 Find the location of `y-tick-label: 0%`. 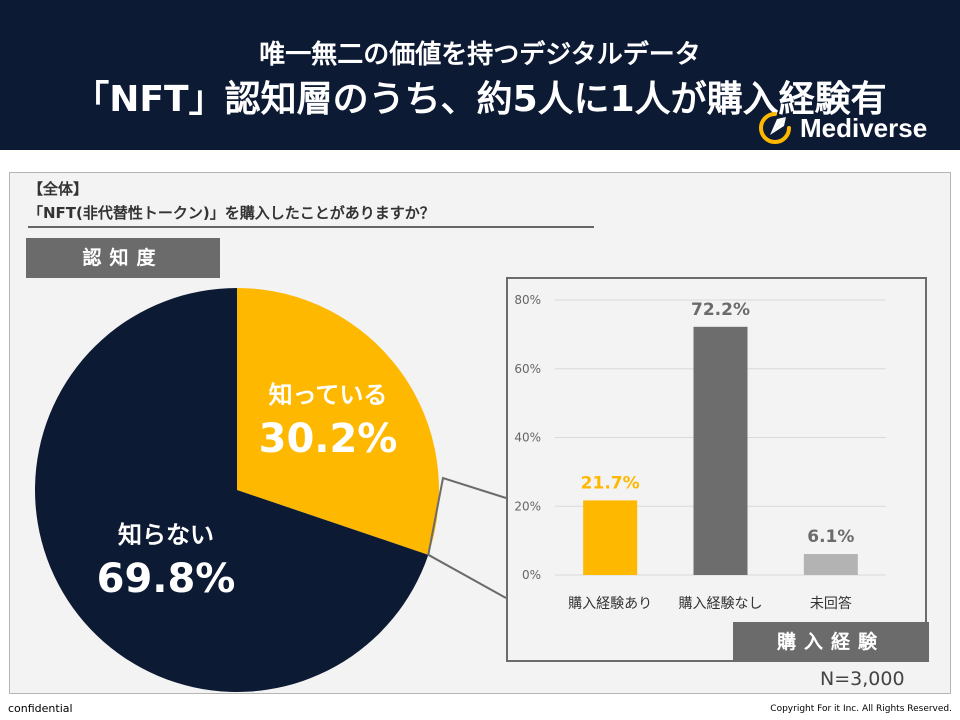

y-tick-label: 0% is located at coordinates (531, 575).